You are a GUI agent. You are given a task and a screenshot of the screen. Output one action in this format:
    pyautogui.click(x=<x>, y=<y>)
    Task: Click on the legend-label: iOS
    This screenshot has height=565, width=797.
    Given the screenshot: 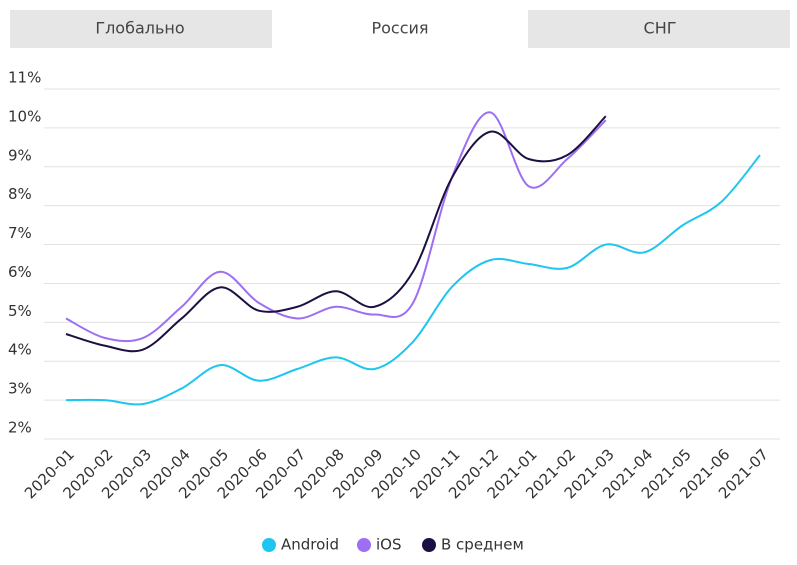 What is the action you would take?
    pyautogui.click(x=389, y=545)
    